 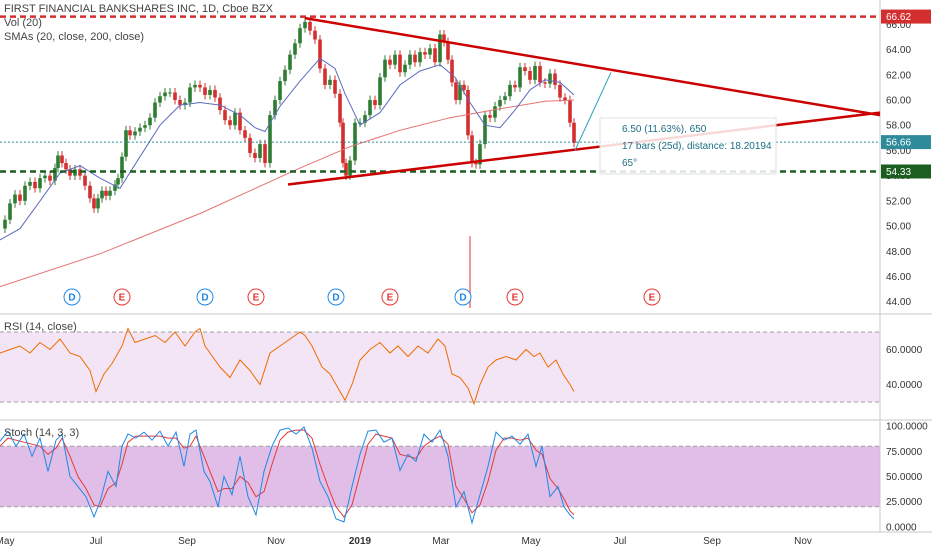 I want to click on rsi-pane, so click(x=440, y=366).